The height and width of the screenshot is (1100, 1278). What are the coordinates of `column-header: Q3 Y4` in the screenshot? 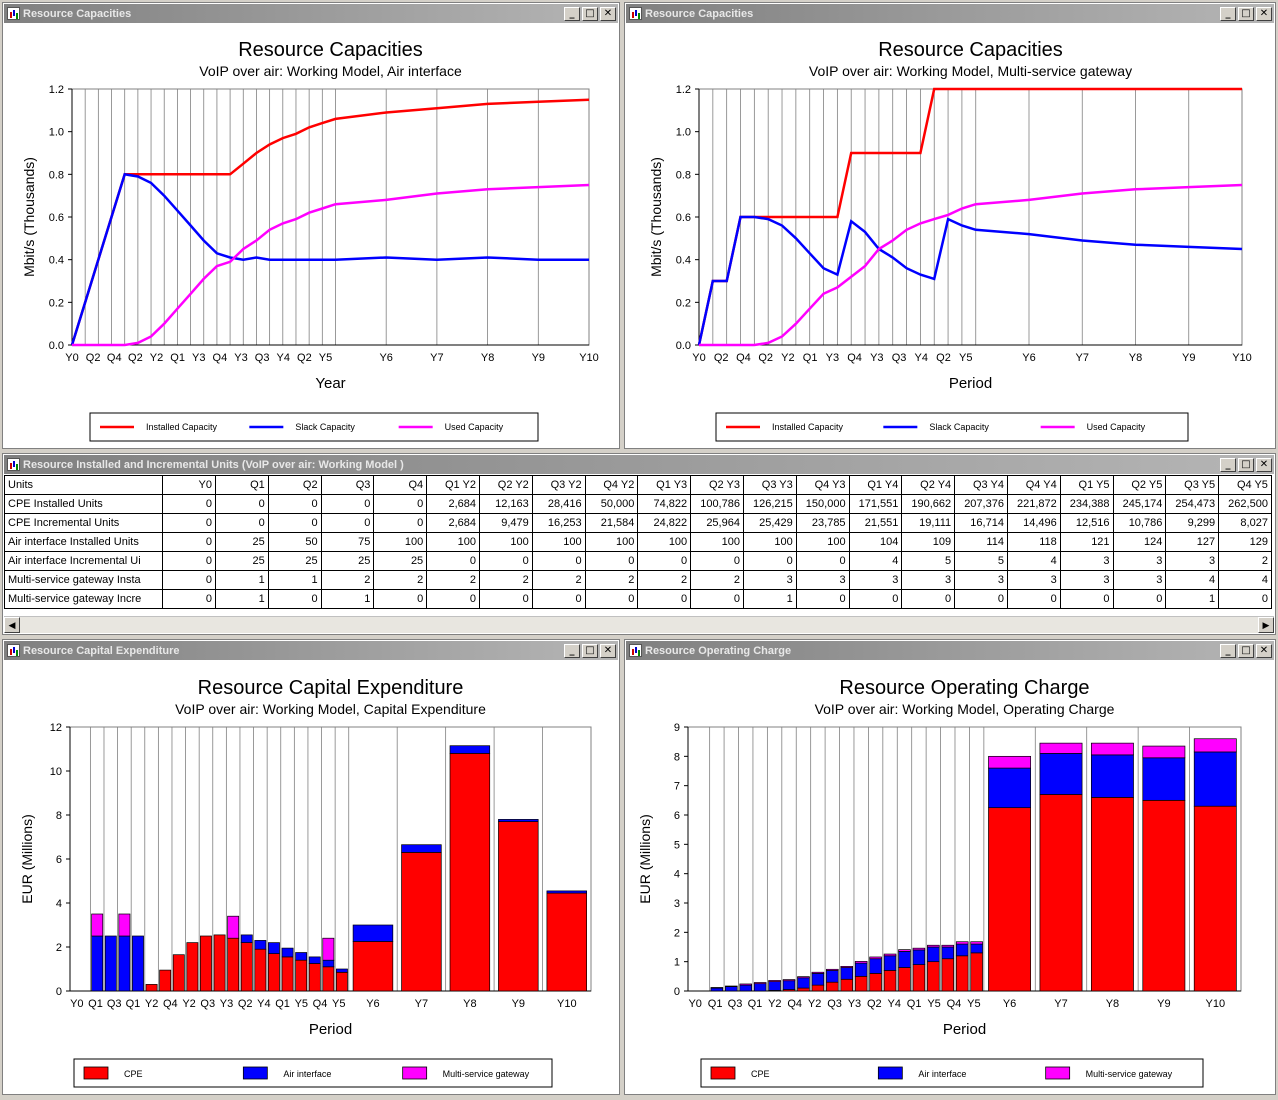 It's located at (981, 485).